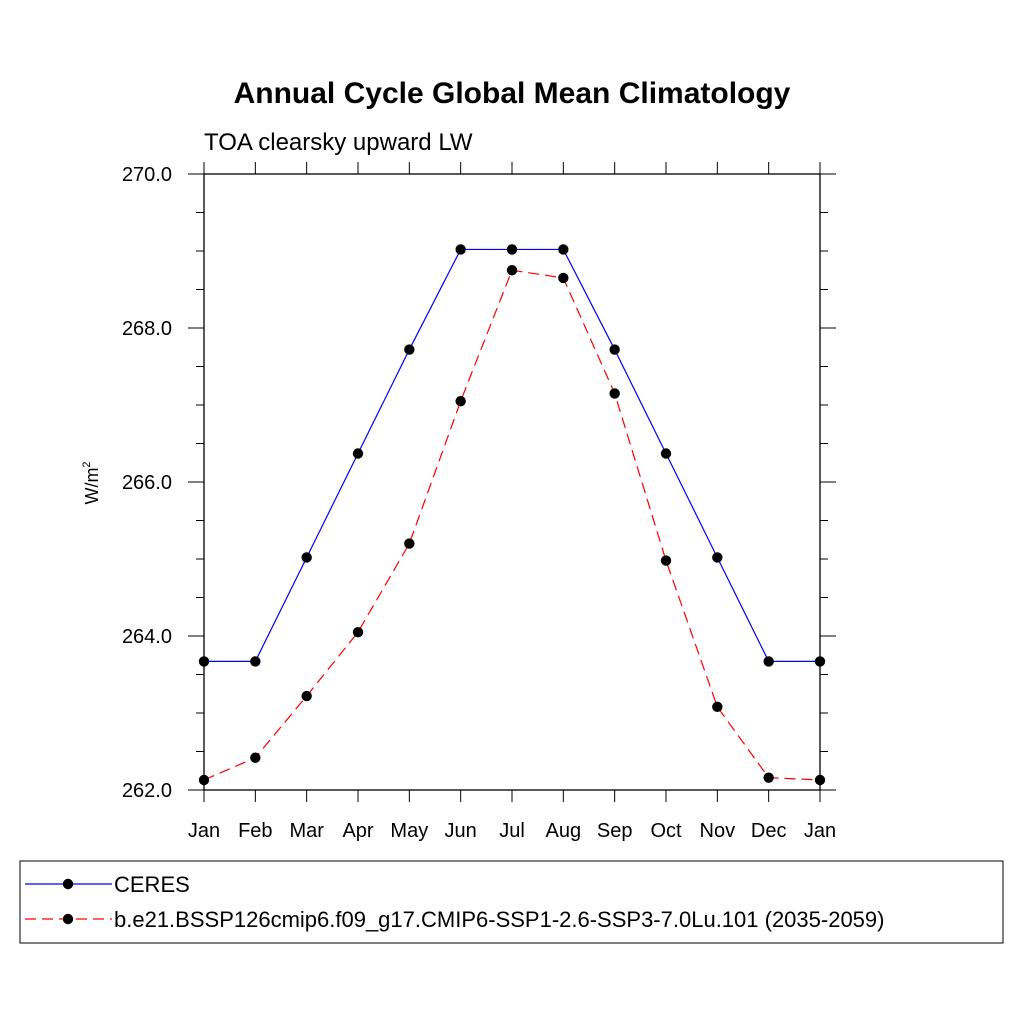 The width and height of the screenshot is (1024, 1024). What do you see at coordinates (92, 486) in the screenshot?
I see `y-axis-label-base: W/m` at bounding box center [92, 486].